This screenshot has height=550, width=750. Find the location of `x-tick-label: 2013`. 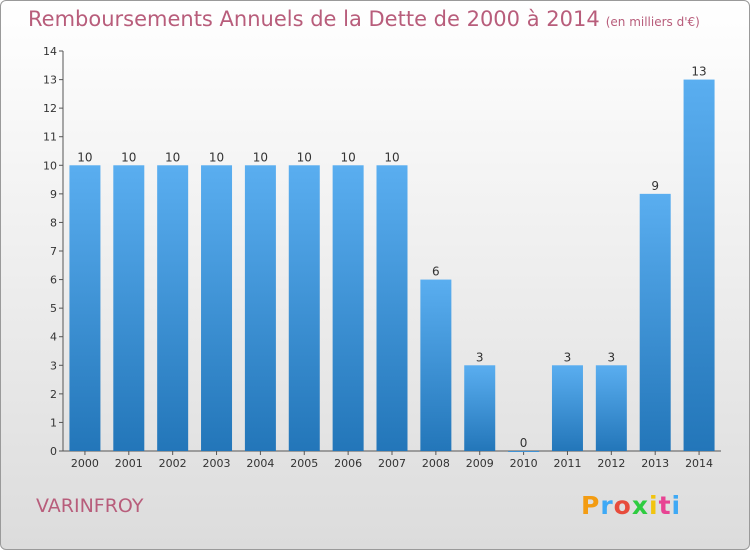

x-tick-label: 2013 is located at coordinates (655, 463).